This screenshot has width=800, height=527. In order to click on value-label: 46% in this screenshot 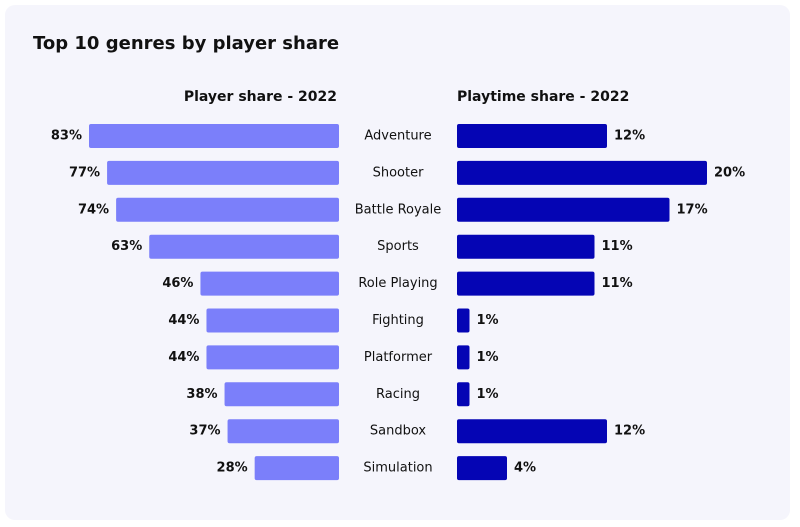, I will do `click(177, 283)`.